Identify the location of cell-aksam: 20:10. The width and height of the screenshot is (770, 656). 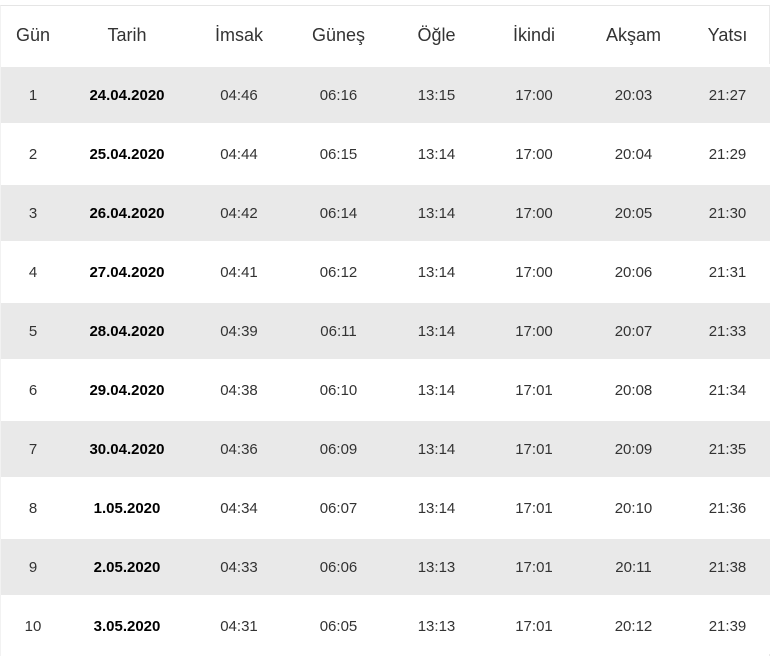
(633, 507).